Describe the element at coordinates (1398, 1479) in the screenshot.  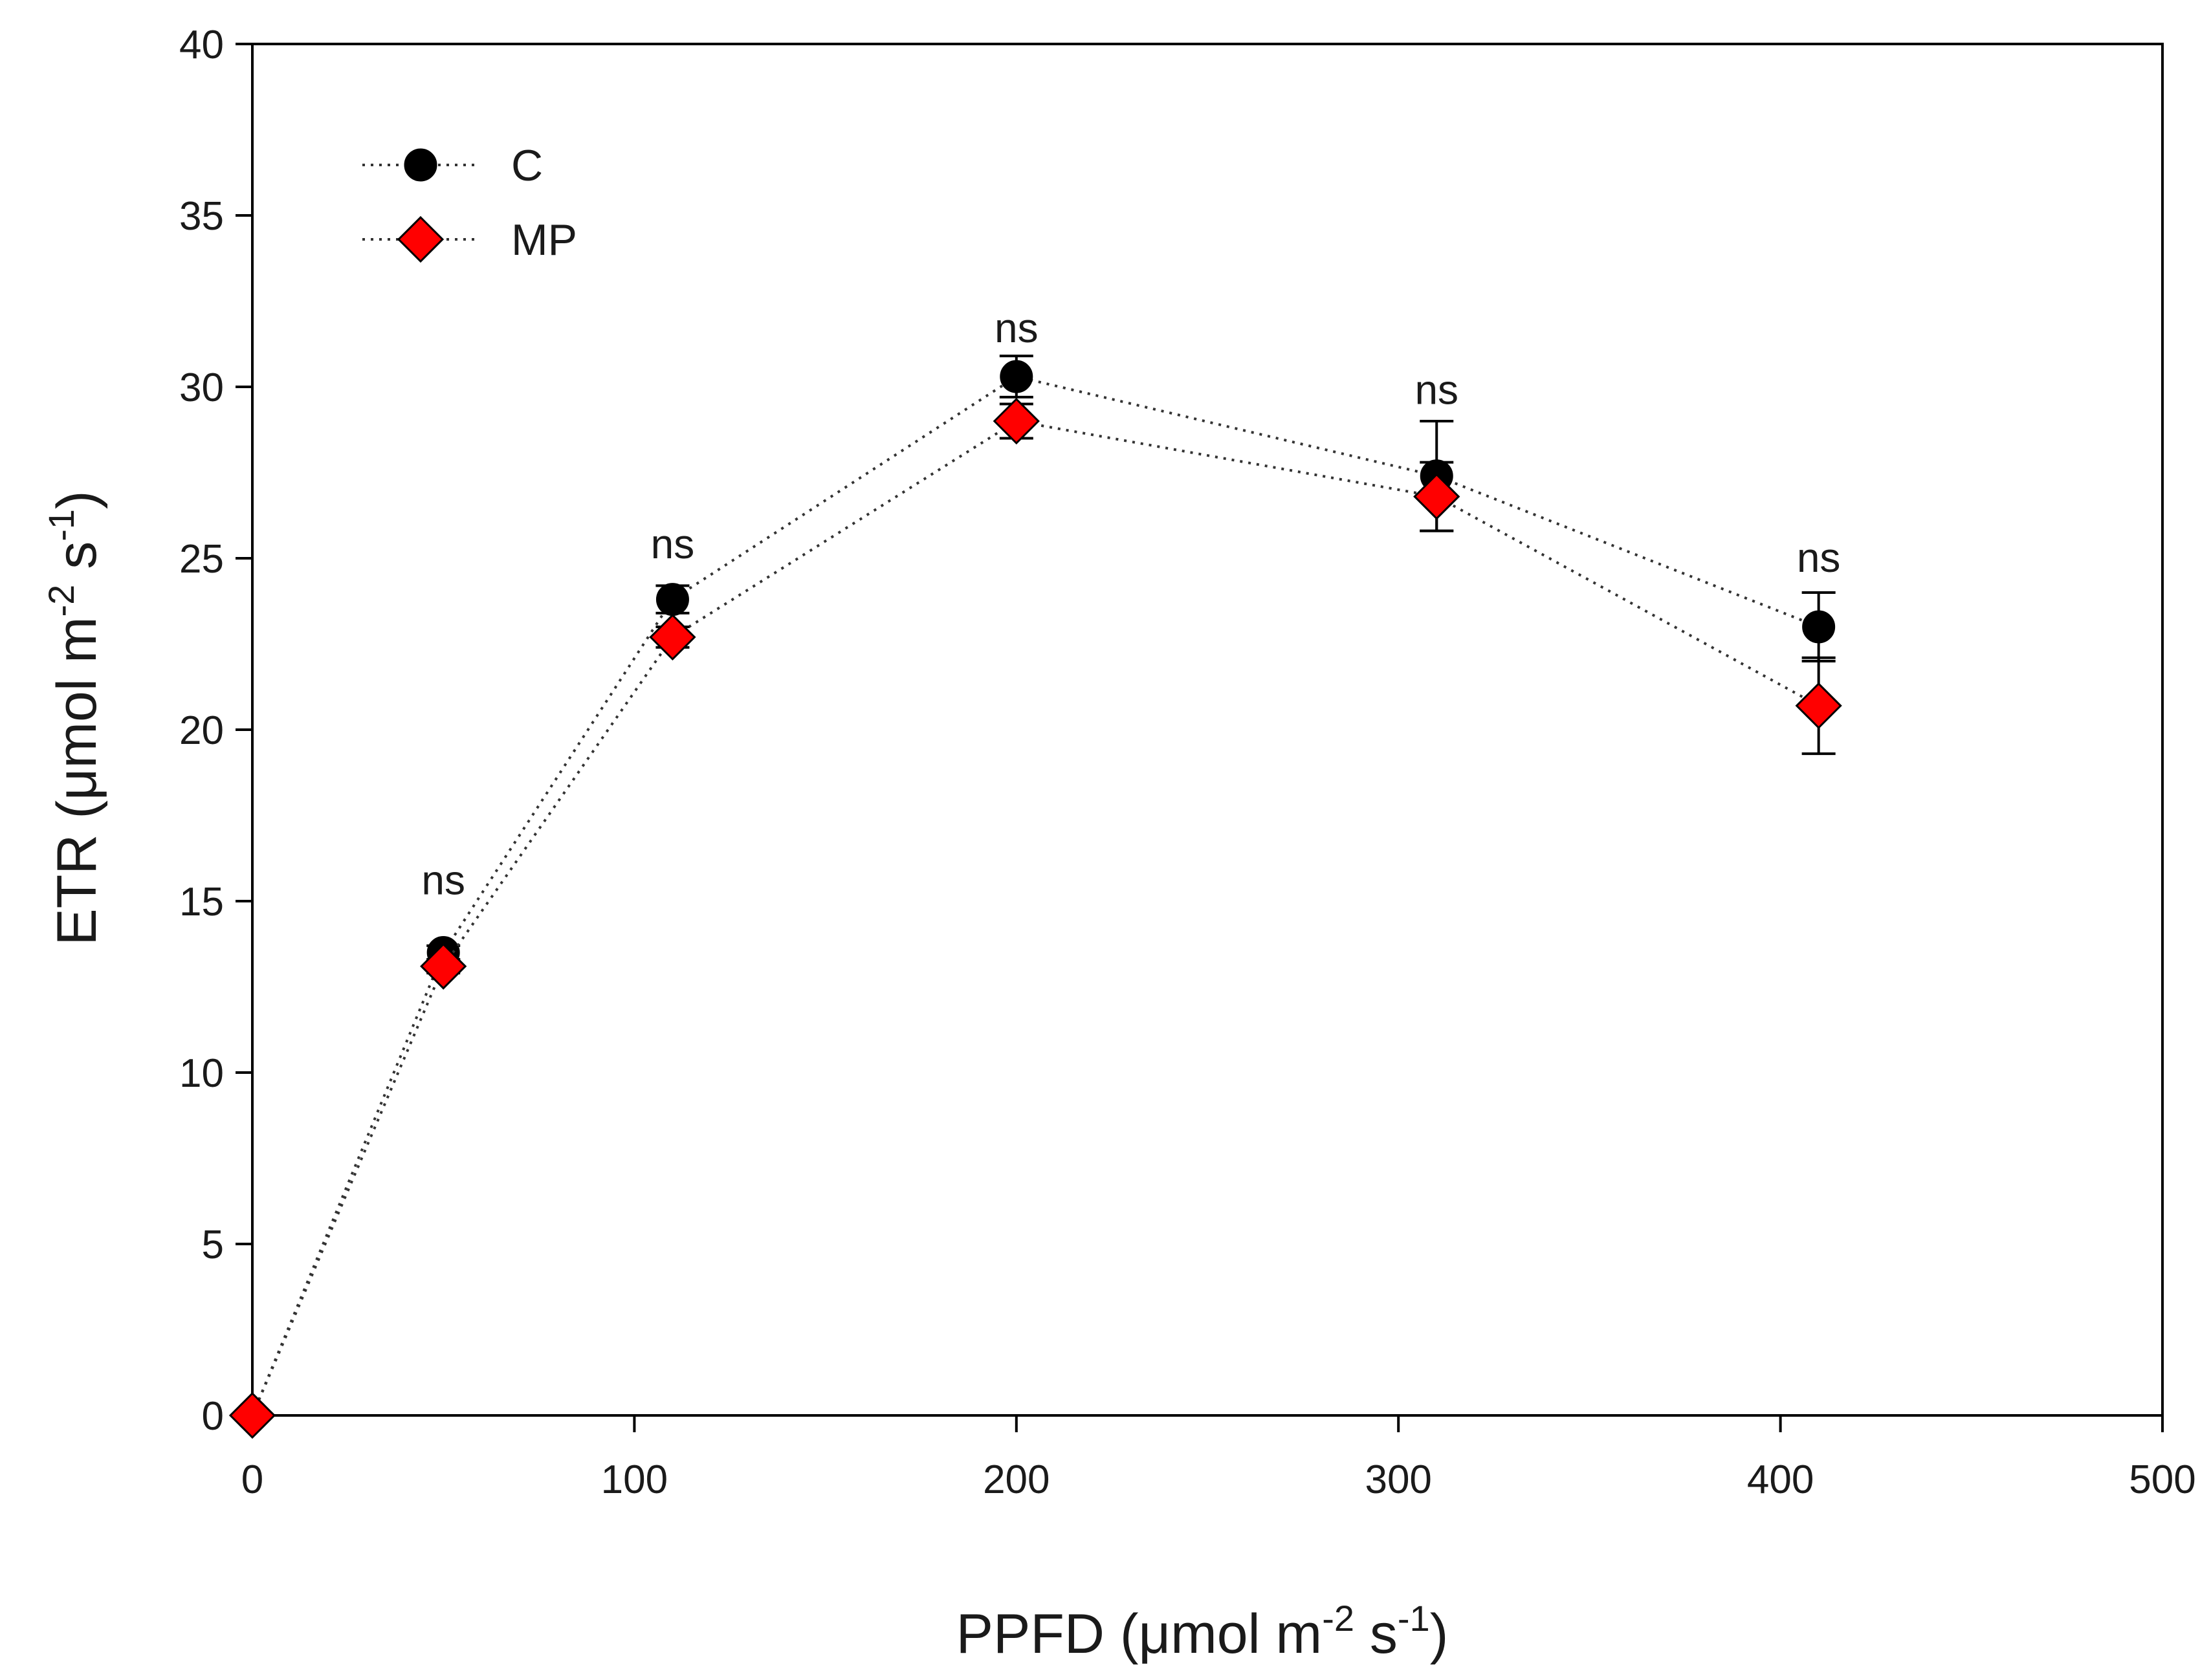
I see `x-tick-label-300: 300` at that location.